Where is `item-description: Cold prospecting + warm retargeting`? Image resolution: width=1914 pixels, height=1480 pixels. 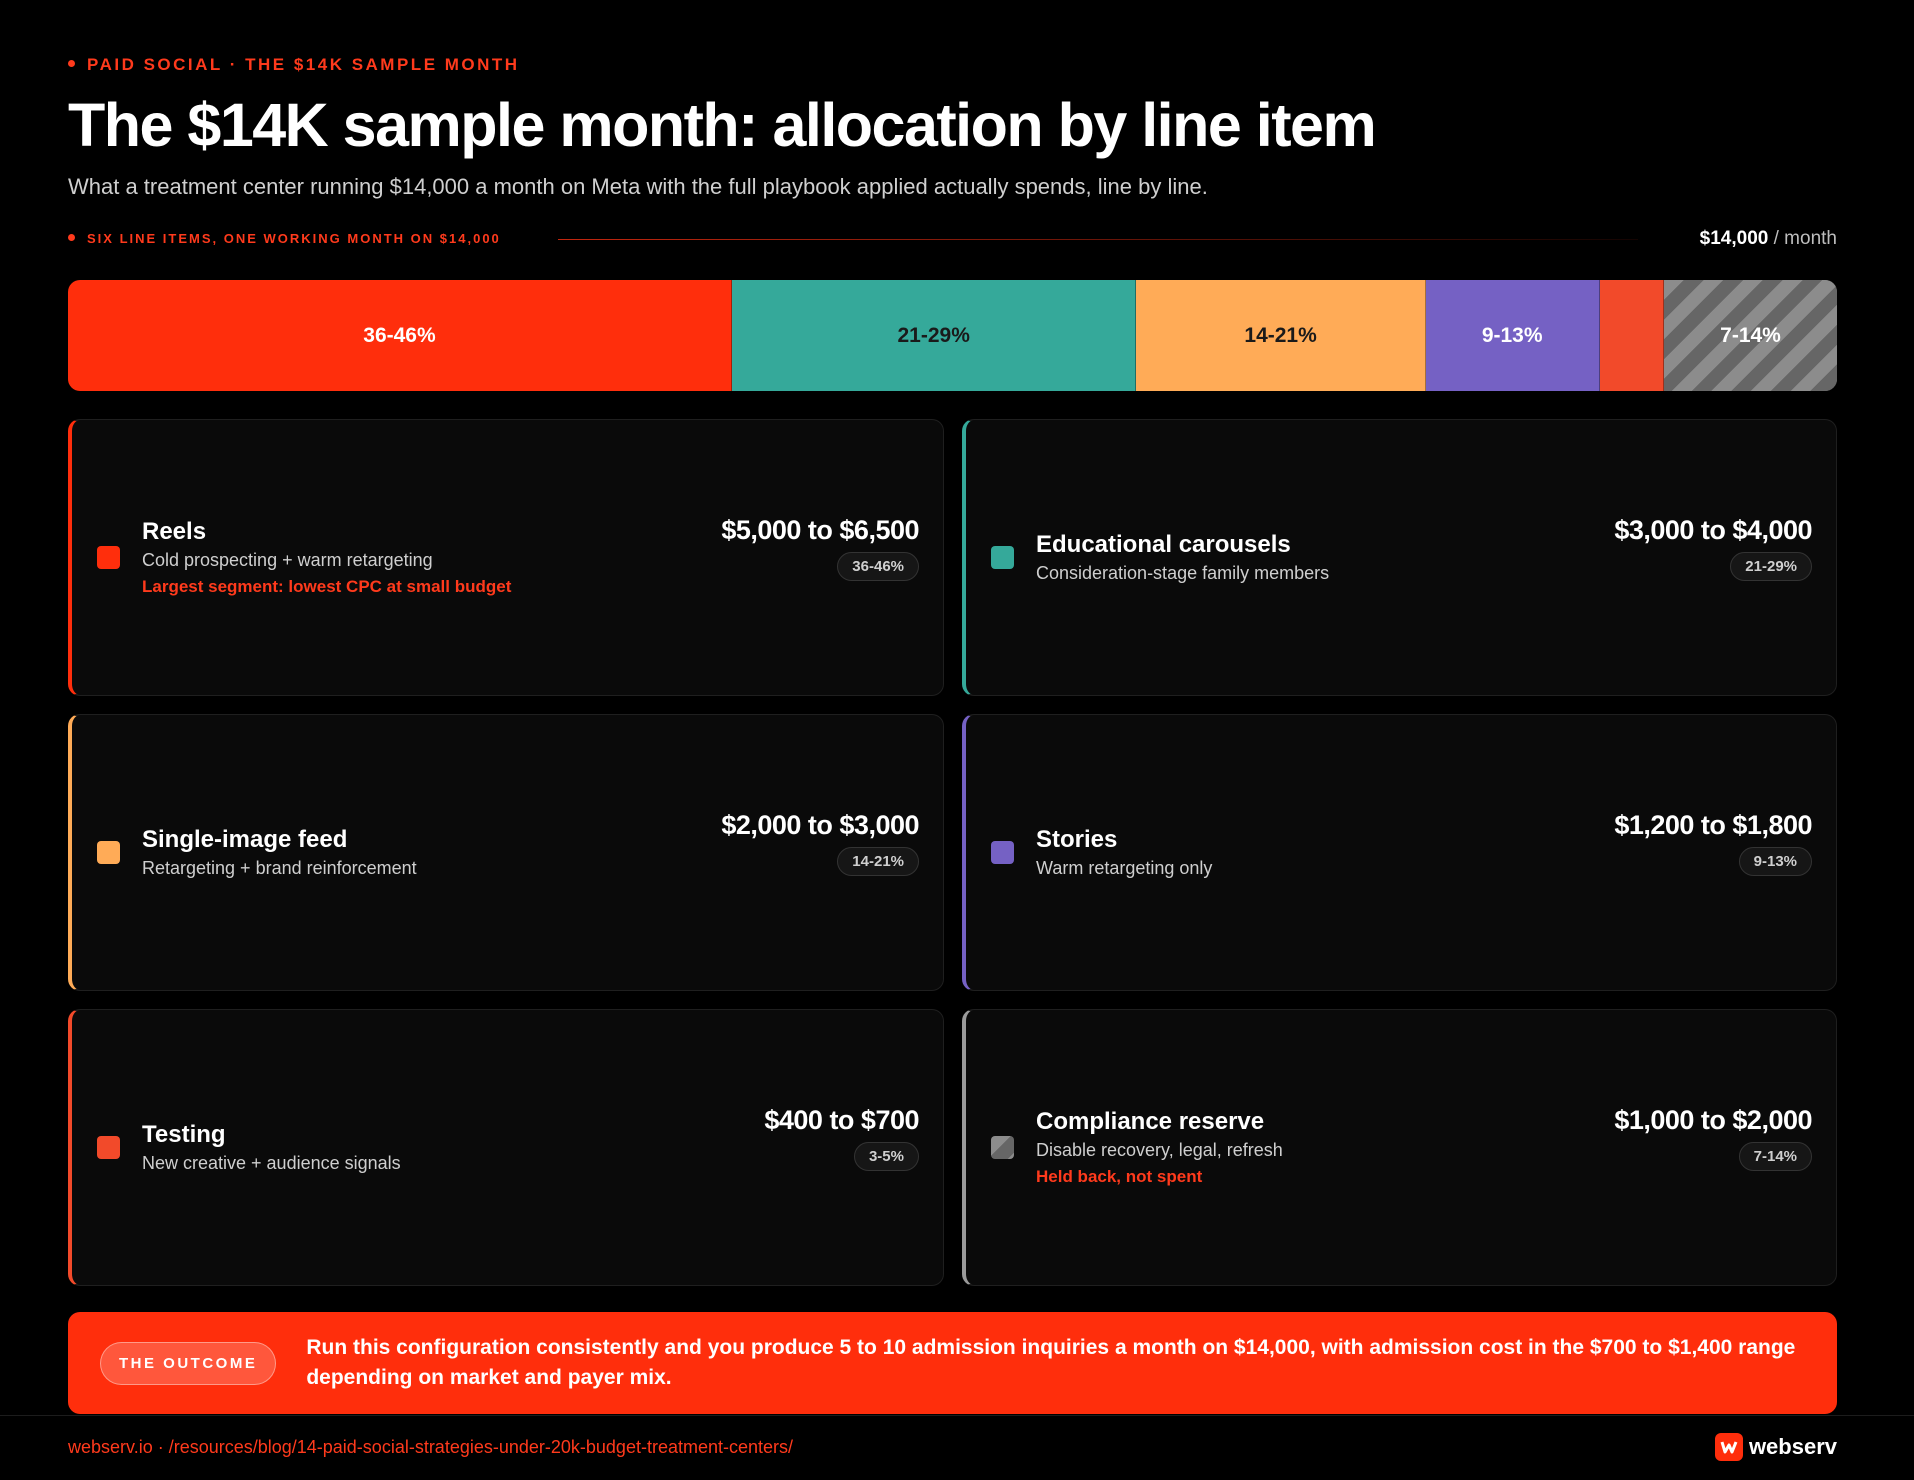
item-description: Cold prospecting + warm retargeting is located at coordinates (287, 560).